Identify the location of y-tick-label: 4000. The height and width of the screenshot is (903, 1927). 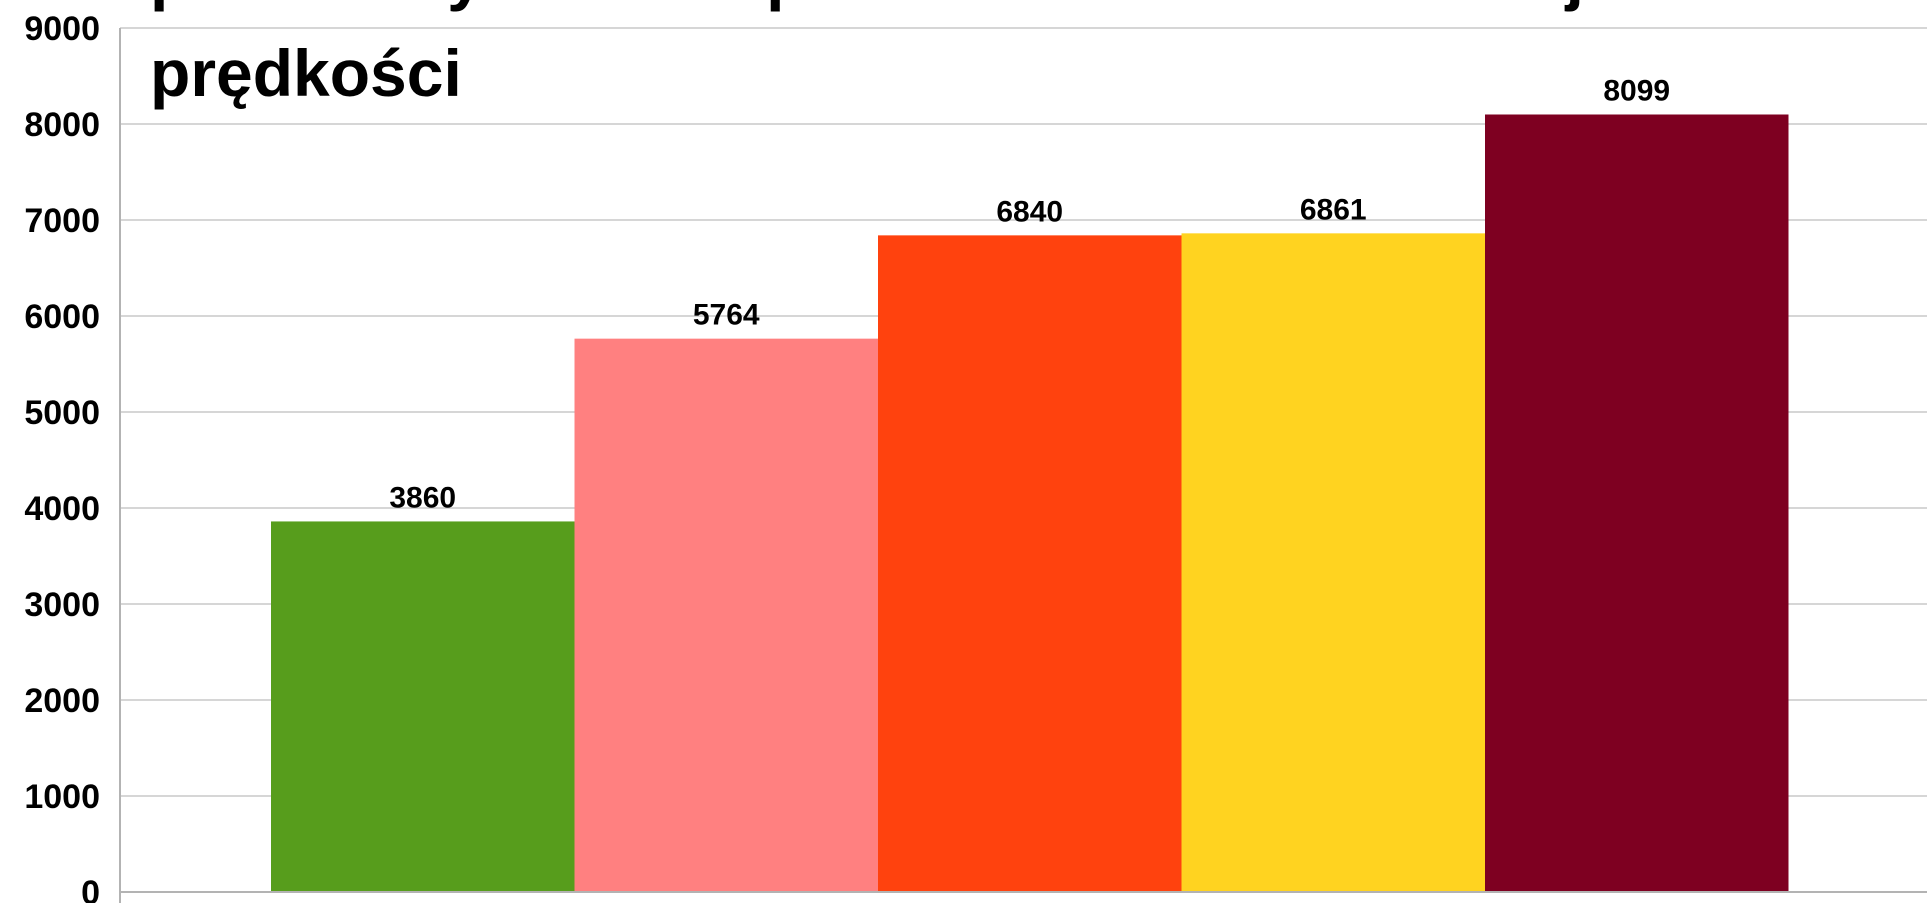
(62, 509).